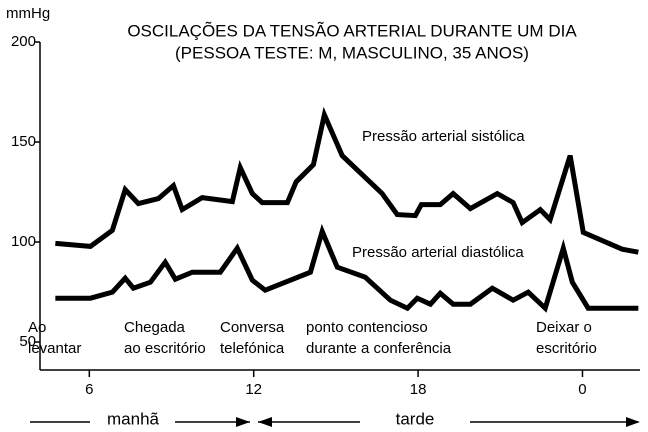 The image size is (648, 432). I want to click on y-tick-label: 100, so click(23, 241).